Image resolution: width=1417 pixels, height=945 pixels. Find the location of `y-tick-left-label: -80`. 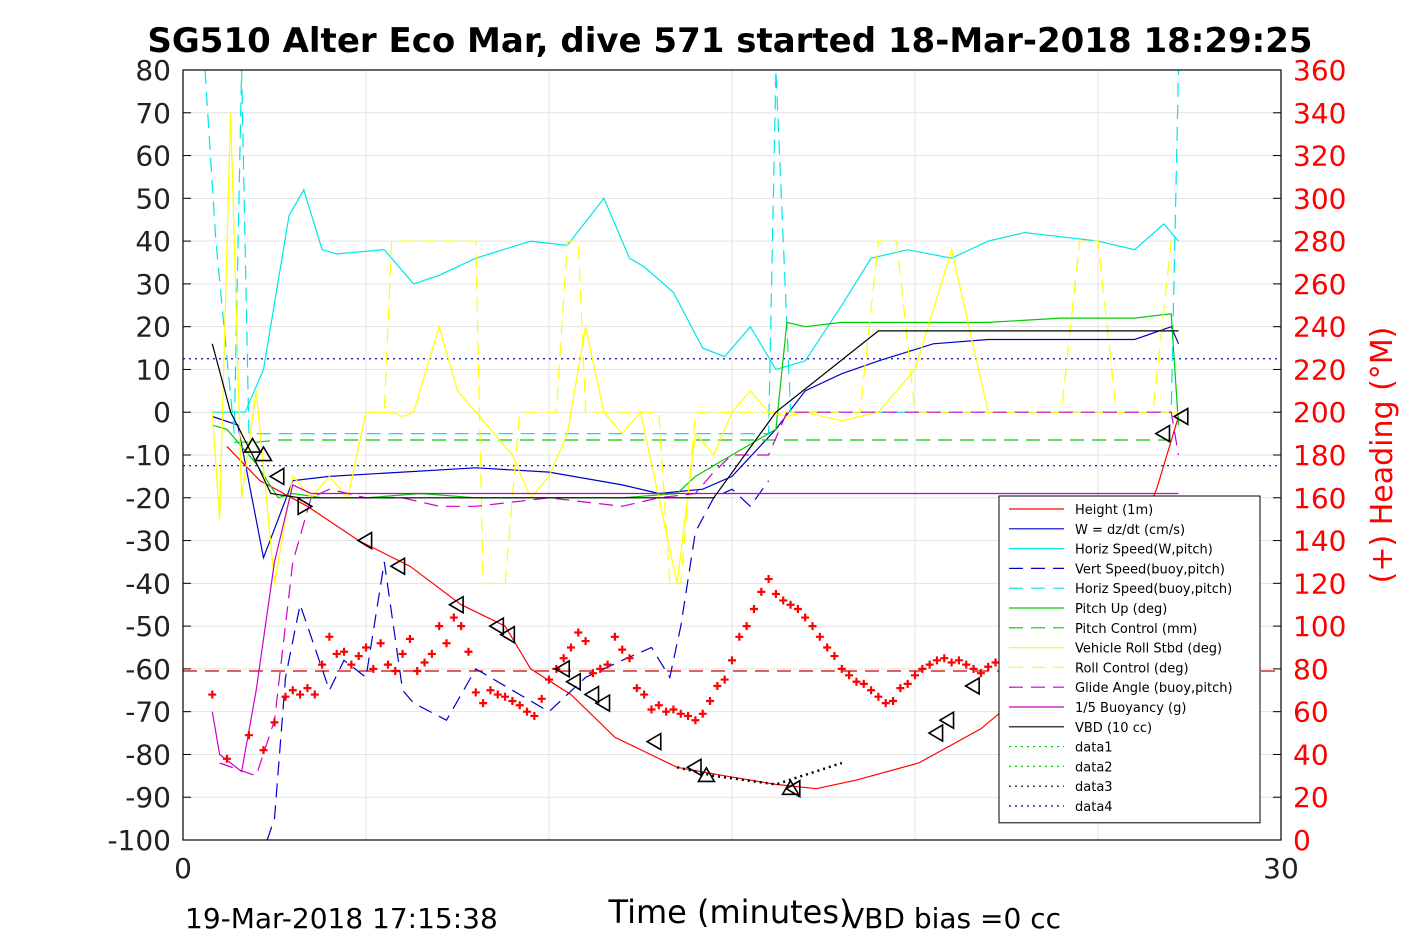

y-tick-left-label: -80 is located at coordinates (148, 754).